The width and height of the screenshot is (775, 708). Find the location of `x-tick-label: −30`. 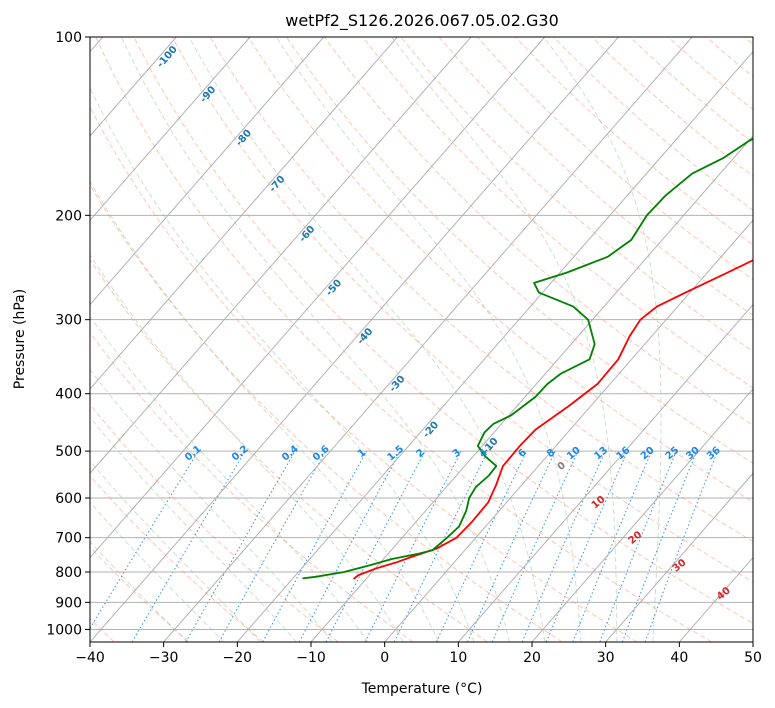

x-tick-label: −30 is located at coordinates (164, 658).